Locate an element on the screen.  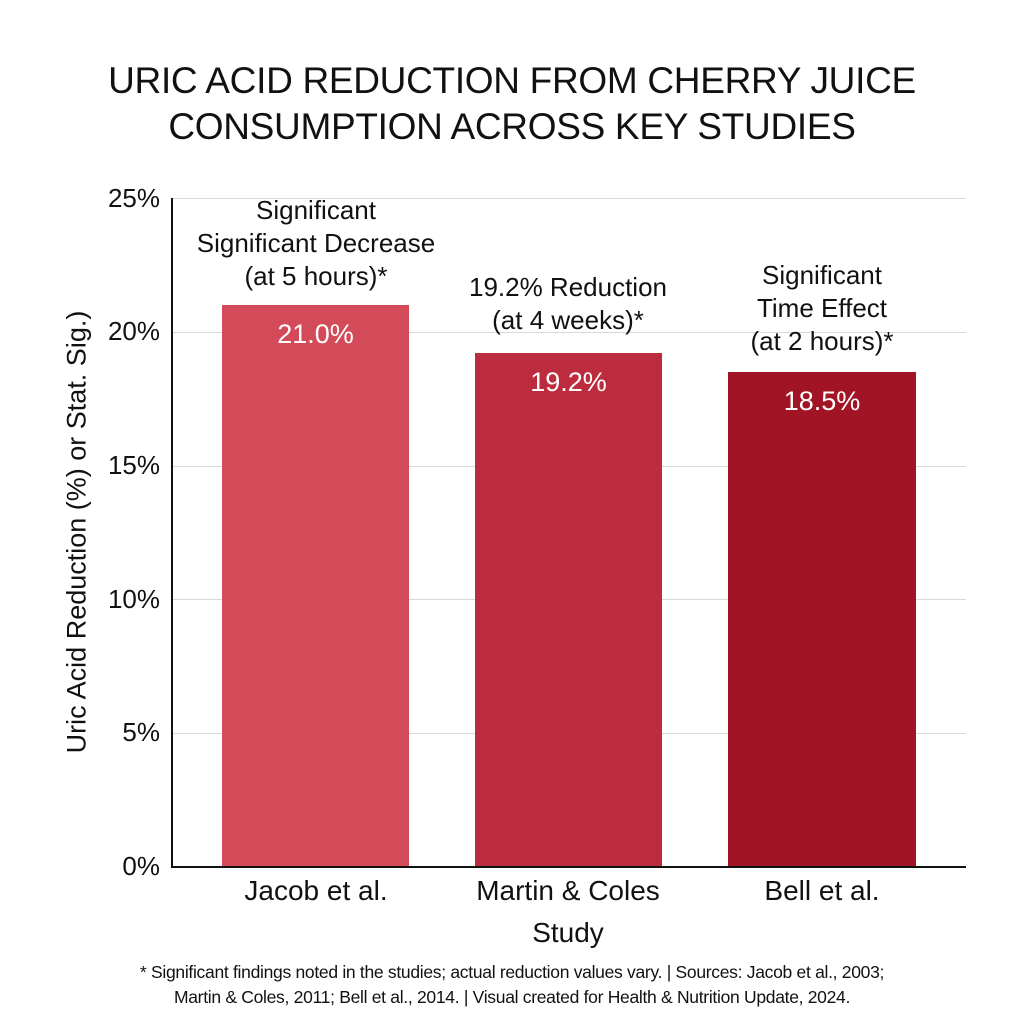
chart-title-line1: URIC ACID REDUCTION FROM CHERRY JUICE is located at coordinates (512, 80).